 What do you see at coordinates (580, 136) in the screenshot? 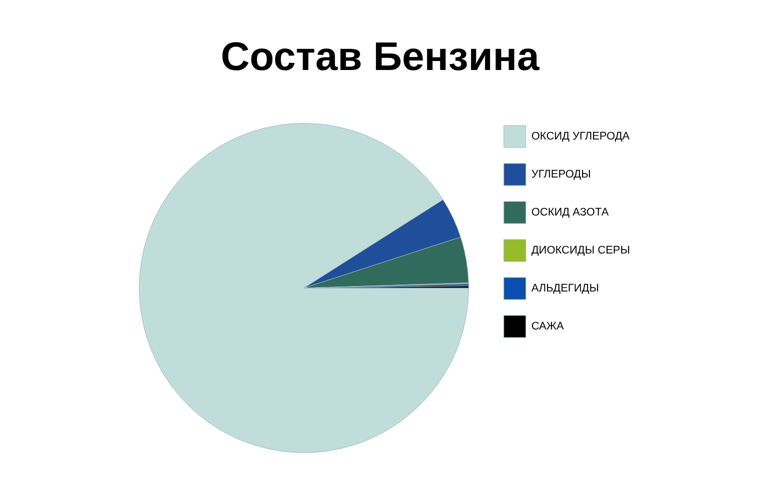
I see `legend-label: ОКСИД УГЛЕРОДА` at bounding box center [580, 136].